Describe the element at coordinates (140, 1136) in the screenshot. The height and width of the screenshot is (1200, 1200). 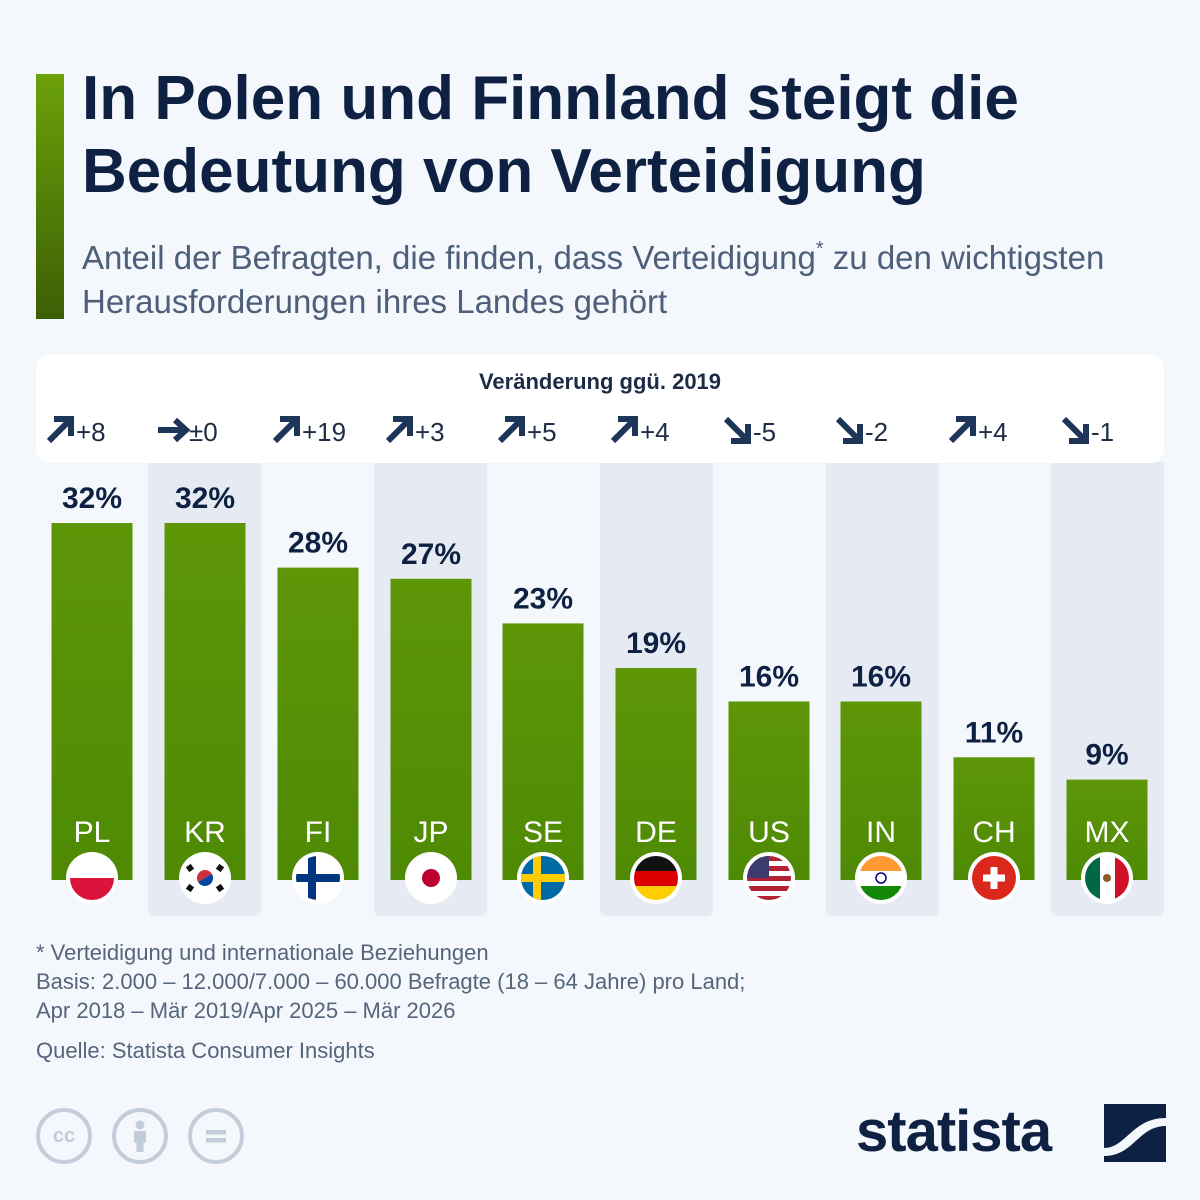
I see `by-icon` at that location.